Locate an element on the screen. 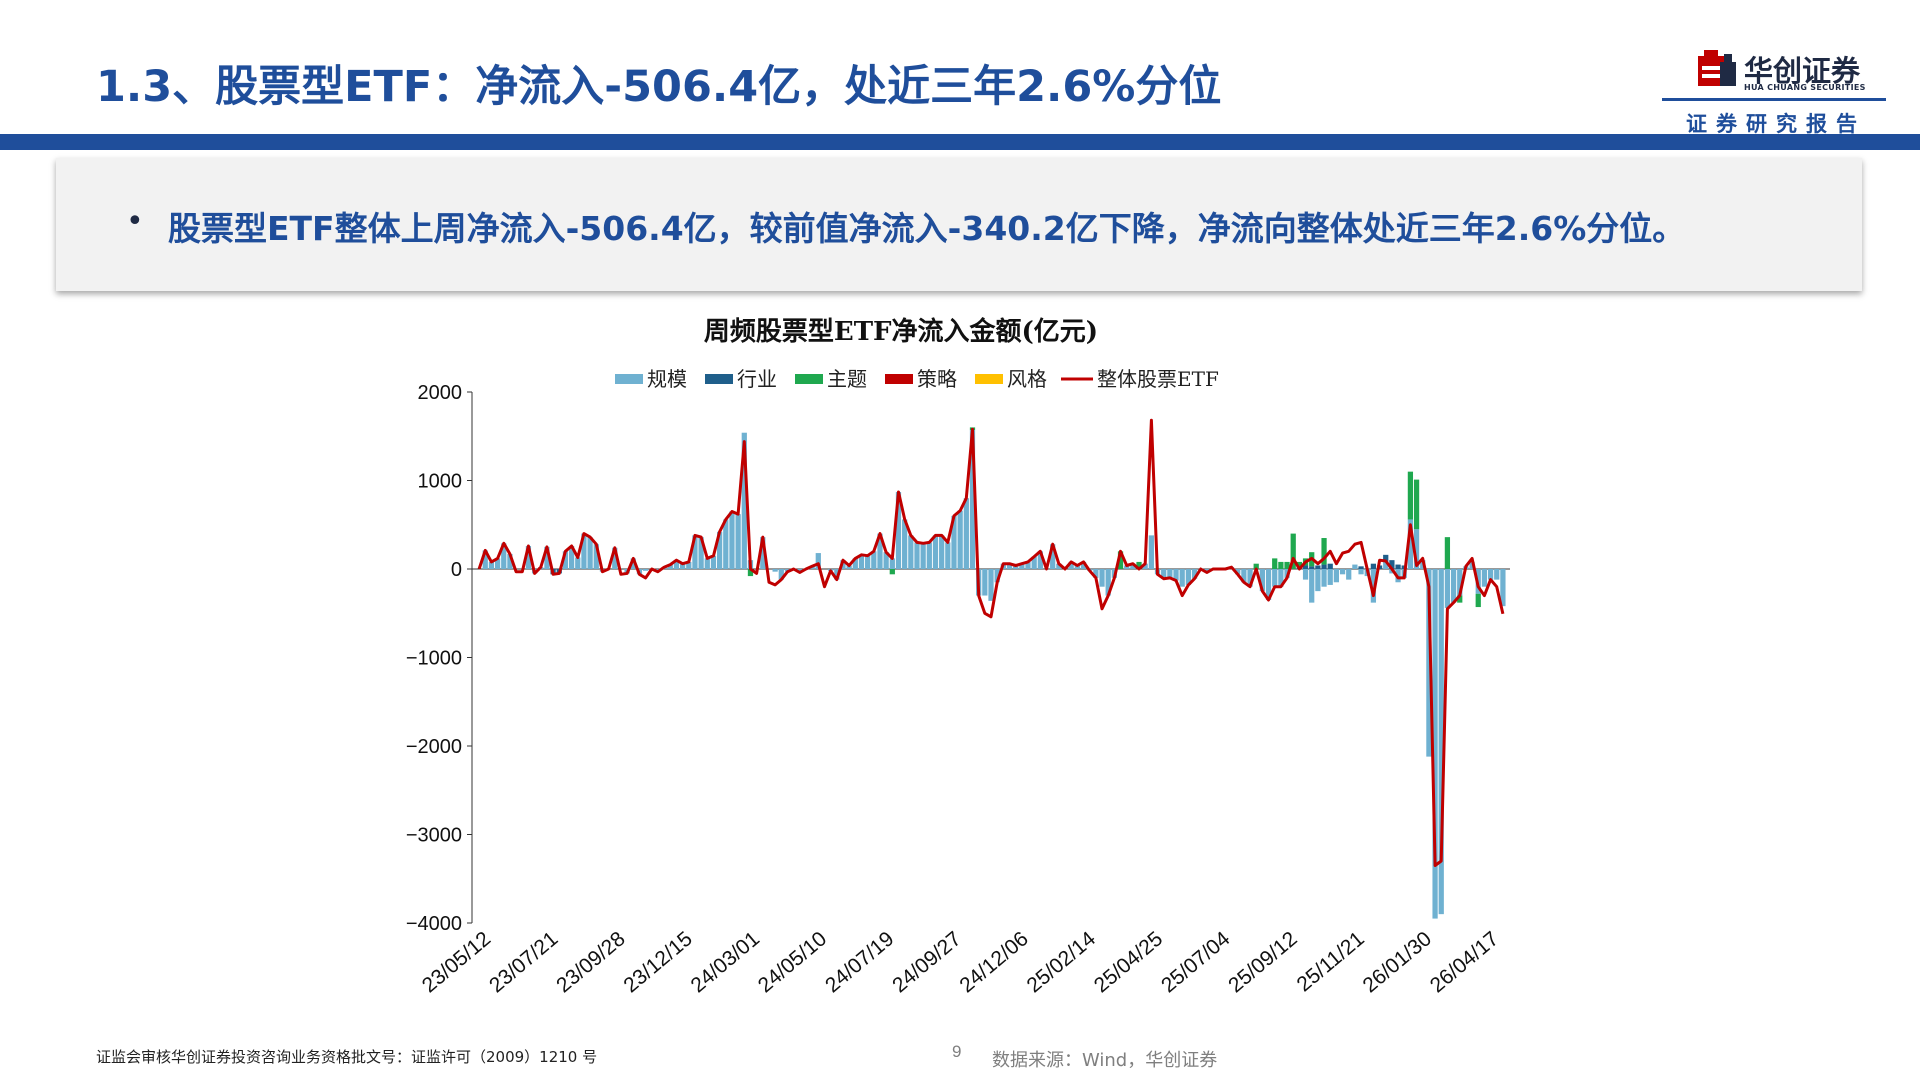 The image size is (1920, 1080). bar-规模-37 is located at coordinates (707, 563).